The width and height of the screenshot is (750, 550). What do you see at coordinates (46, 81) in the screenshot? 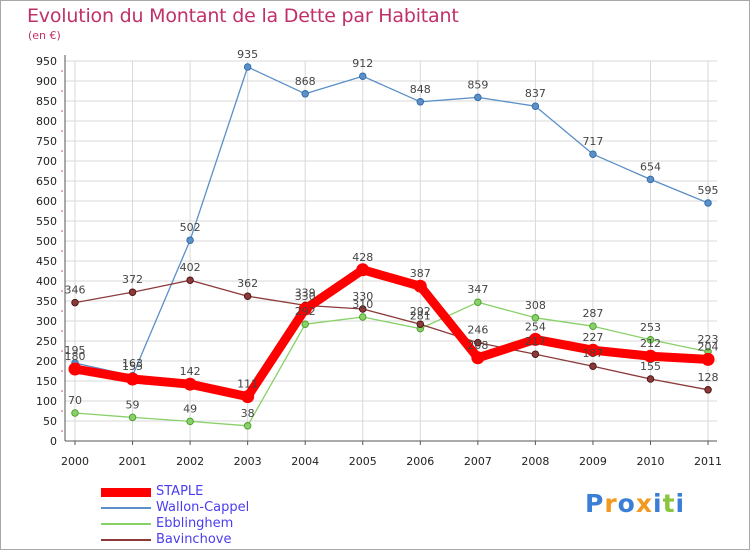
I see `y-tick-label: 900` at bounding box center [46, 81].